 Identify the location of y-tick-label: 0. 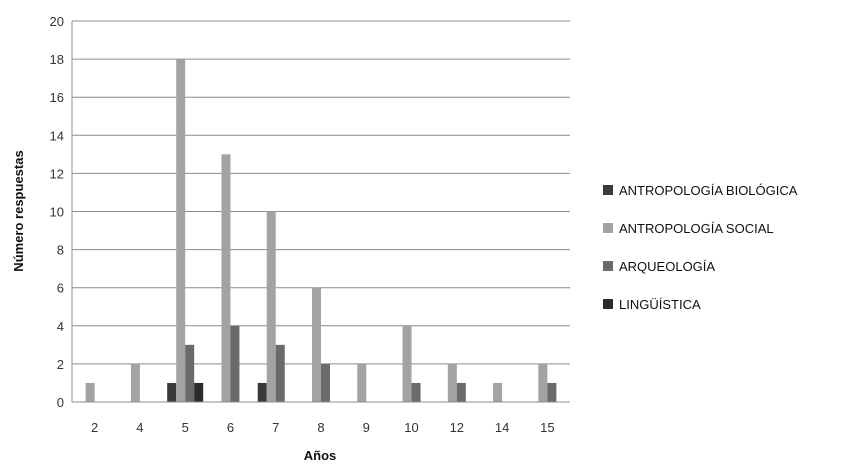
(60, 402).